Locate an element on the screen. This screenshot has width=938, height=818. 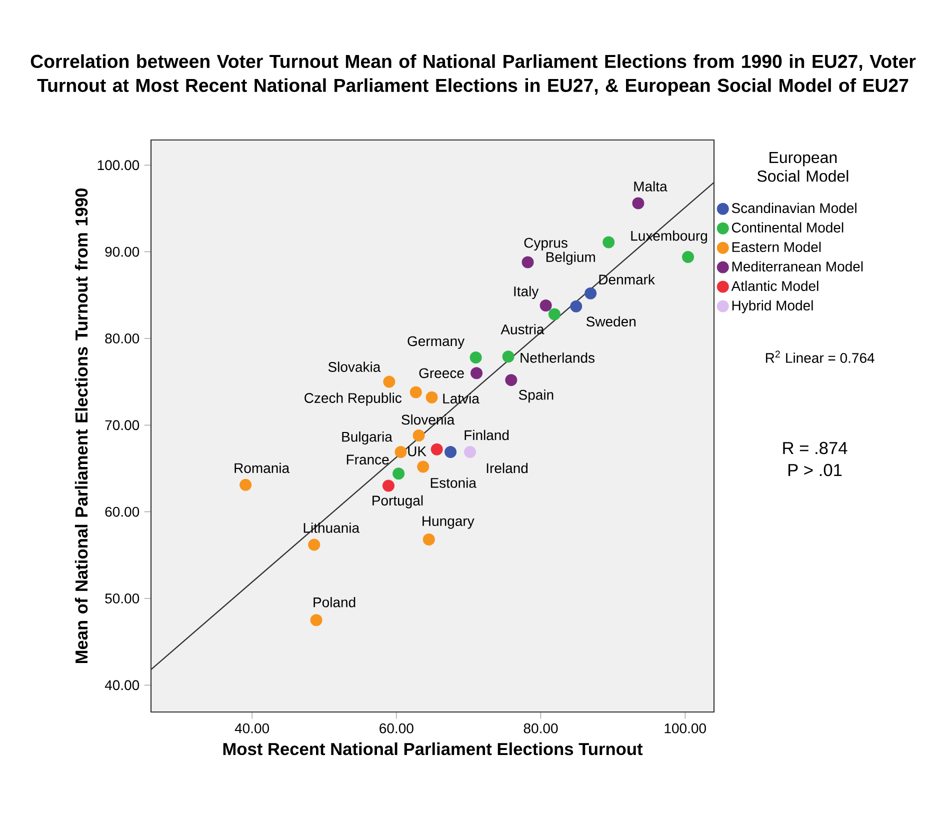
annotation: Romania is located at coordinates (262, 468).